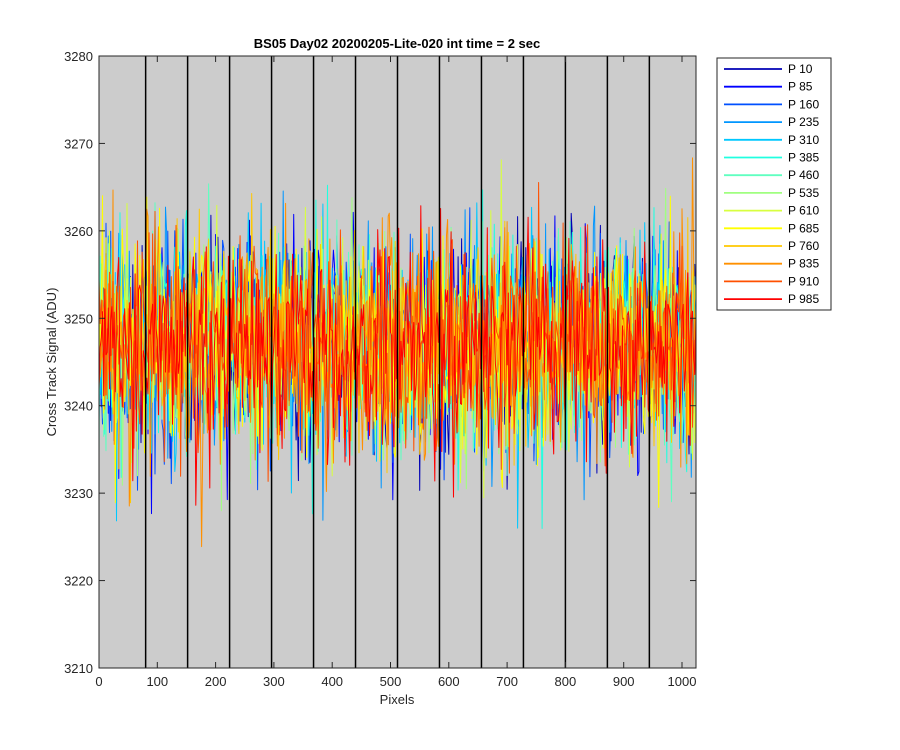 The height and width of the screenshot is (750, 900). What do you see at coordinates (216, 681) in the screenshot?
I see `x-tick-label: 200` at bounding box center [216, 681].